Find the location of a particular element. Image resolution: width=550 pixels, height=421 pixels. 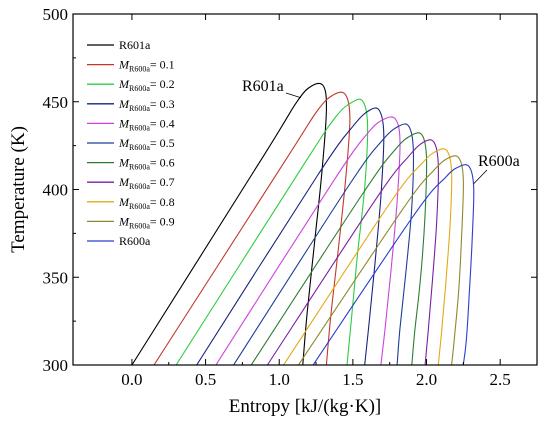

legend-label-6: MR600a= 0.6 is located at coordinates (146, 164).